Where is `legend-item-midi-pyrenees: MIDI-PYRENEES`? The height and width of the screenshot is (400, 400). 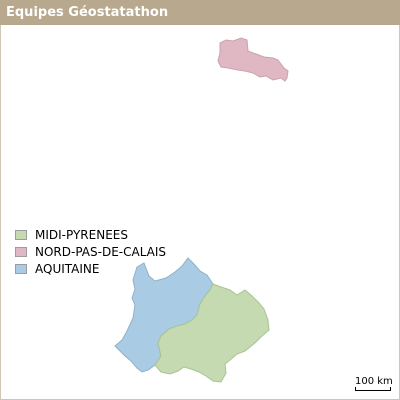 legend-item-midi-pyrenees: MIDI-PYRENEES is located at coordinates (90, 235).